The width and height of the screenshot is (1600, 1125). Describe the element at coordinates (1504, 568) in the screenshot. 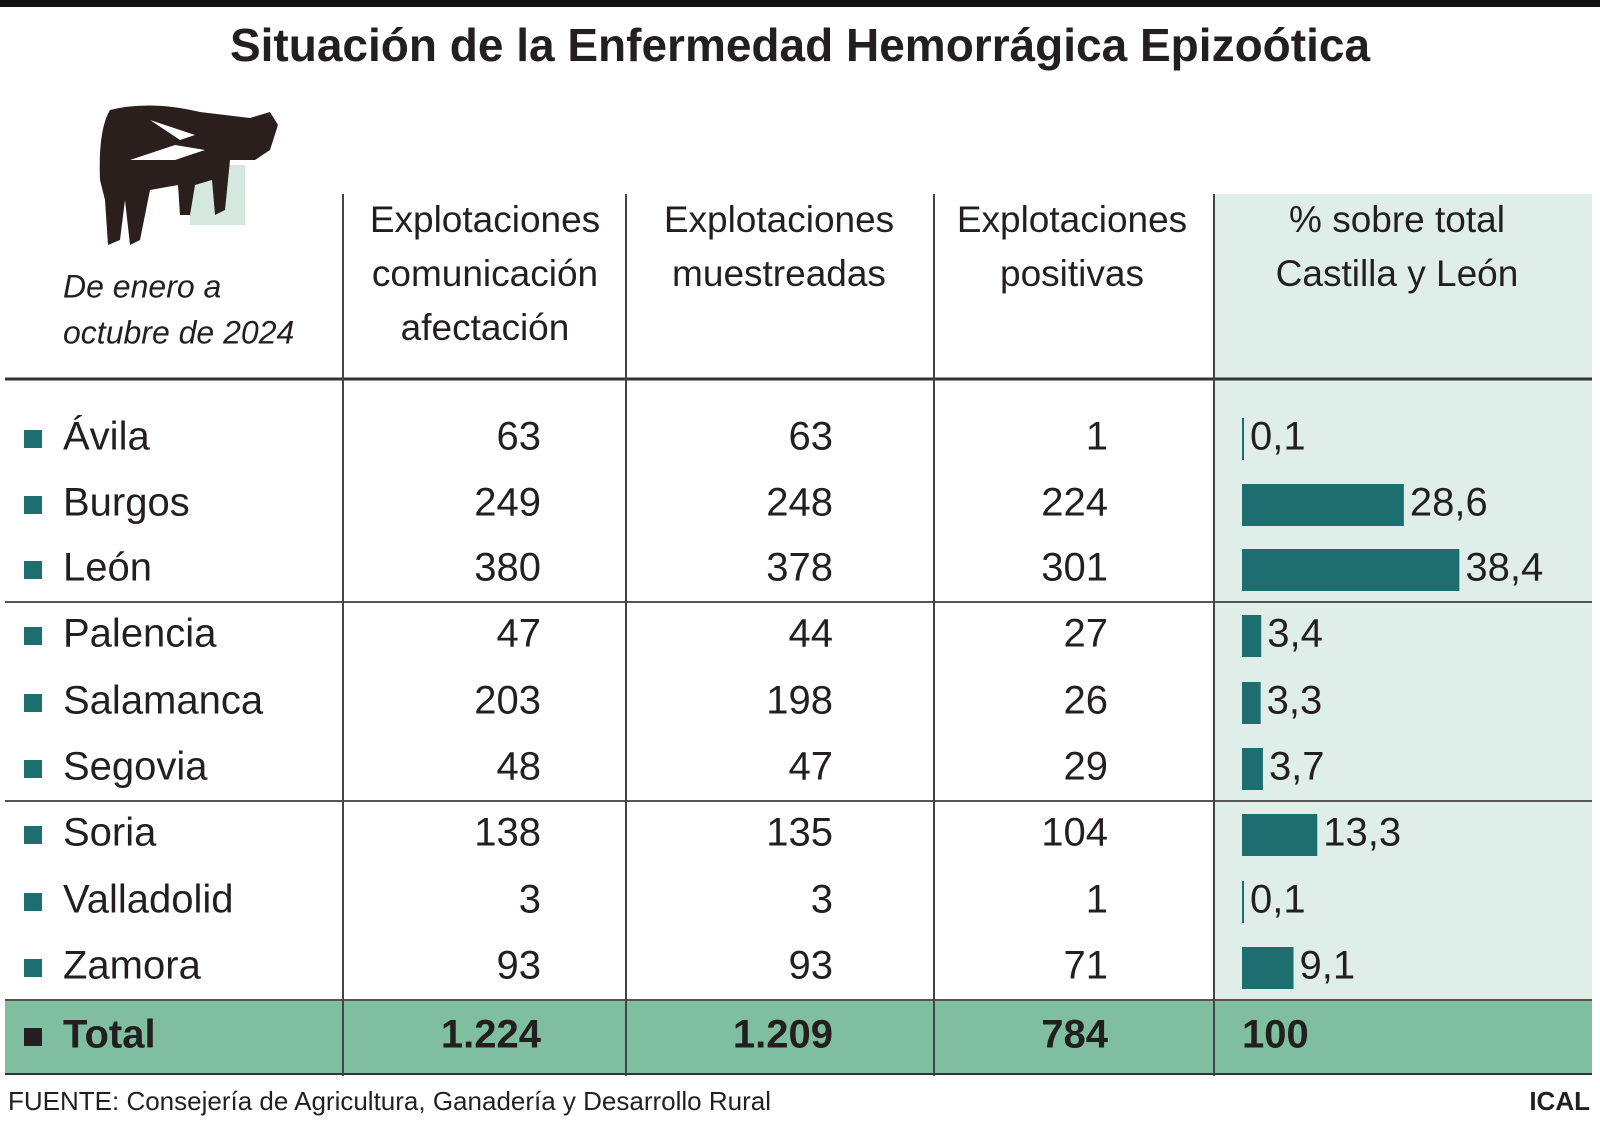

I see `percent-label: 38,4` at that location.